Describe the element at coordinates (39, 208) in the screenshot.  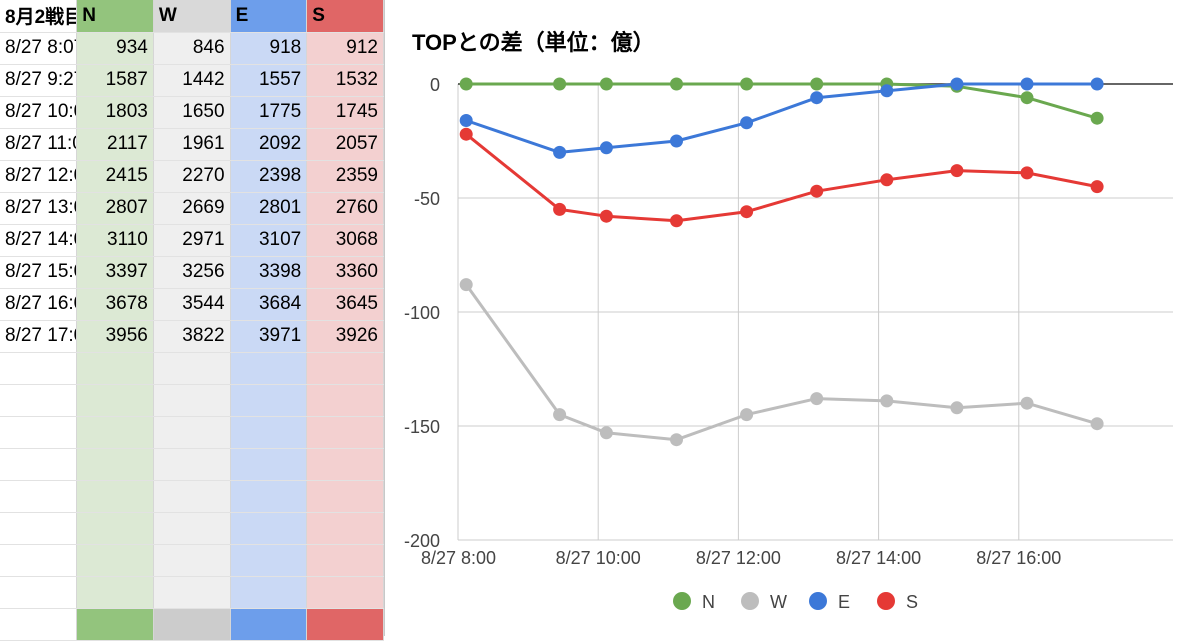
I see `time-cell: 8/27 13:07` at that location.